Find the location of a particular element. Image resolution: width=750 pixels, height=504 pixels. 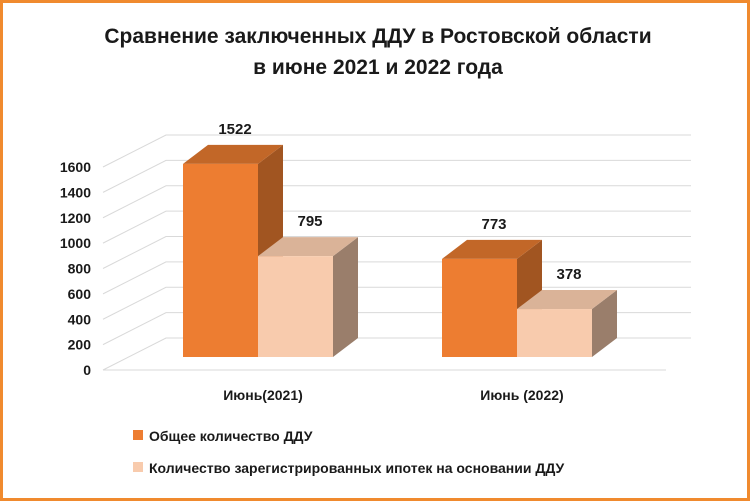

data-label: 378 is located at coordinates (568, 274).